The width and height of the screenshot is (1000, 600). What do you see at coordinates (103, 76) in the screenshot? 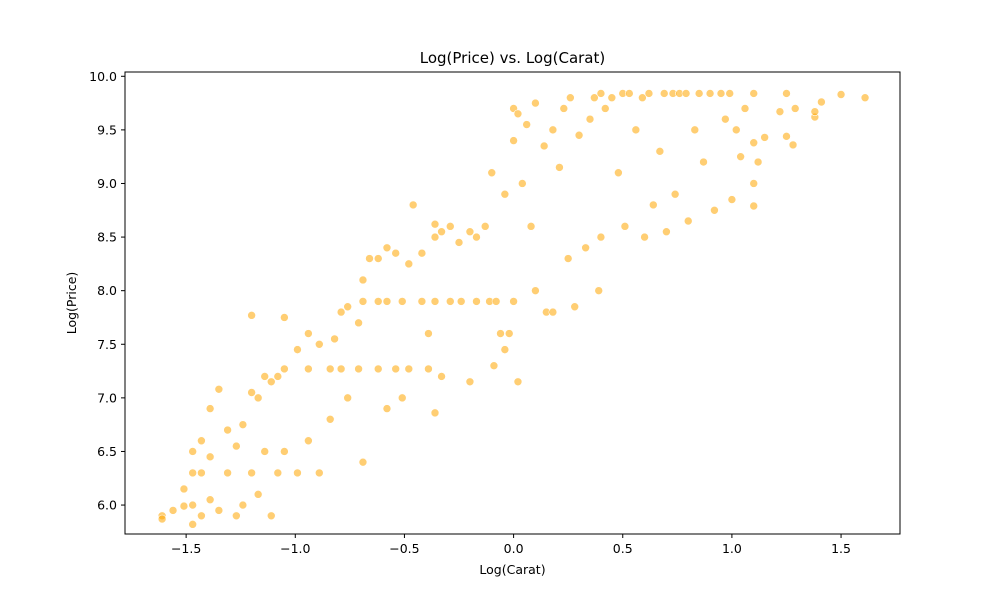
I see `y-tick-label: 10.0` at bounding box center [103, 76].